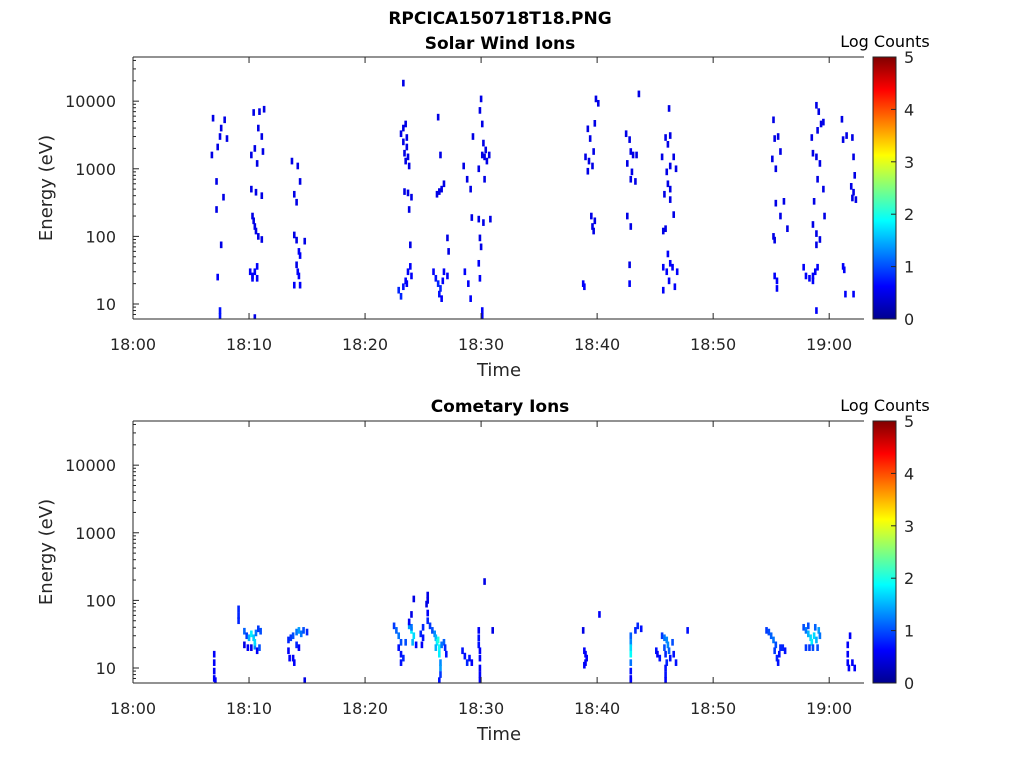  I want to click on y-tick-label: 1000, so click(95, 169).